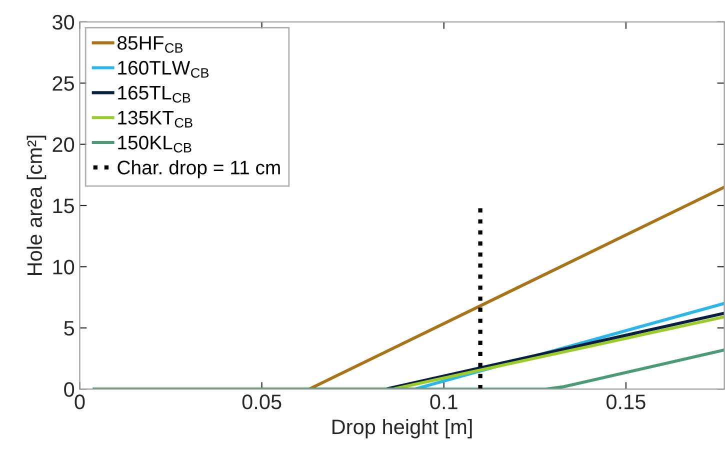  What do you see at coordinates (69, 389) in the screenshot?
I see `y-tick-label: 0` at bounding box center [69, 389].